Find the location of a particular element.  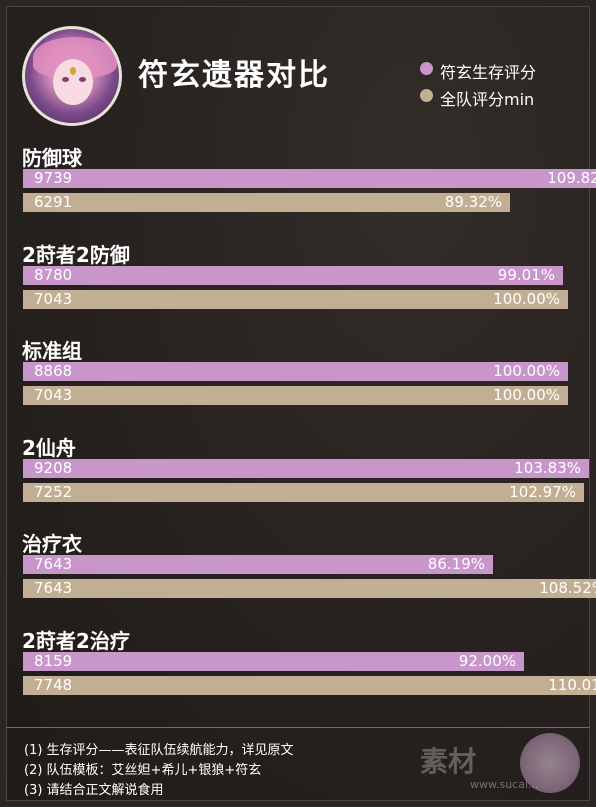

avatar-third-eye is located at coordinates (73, 71).